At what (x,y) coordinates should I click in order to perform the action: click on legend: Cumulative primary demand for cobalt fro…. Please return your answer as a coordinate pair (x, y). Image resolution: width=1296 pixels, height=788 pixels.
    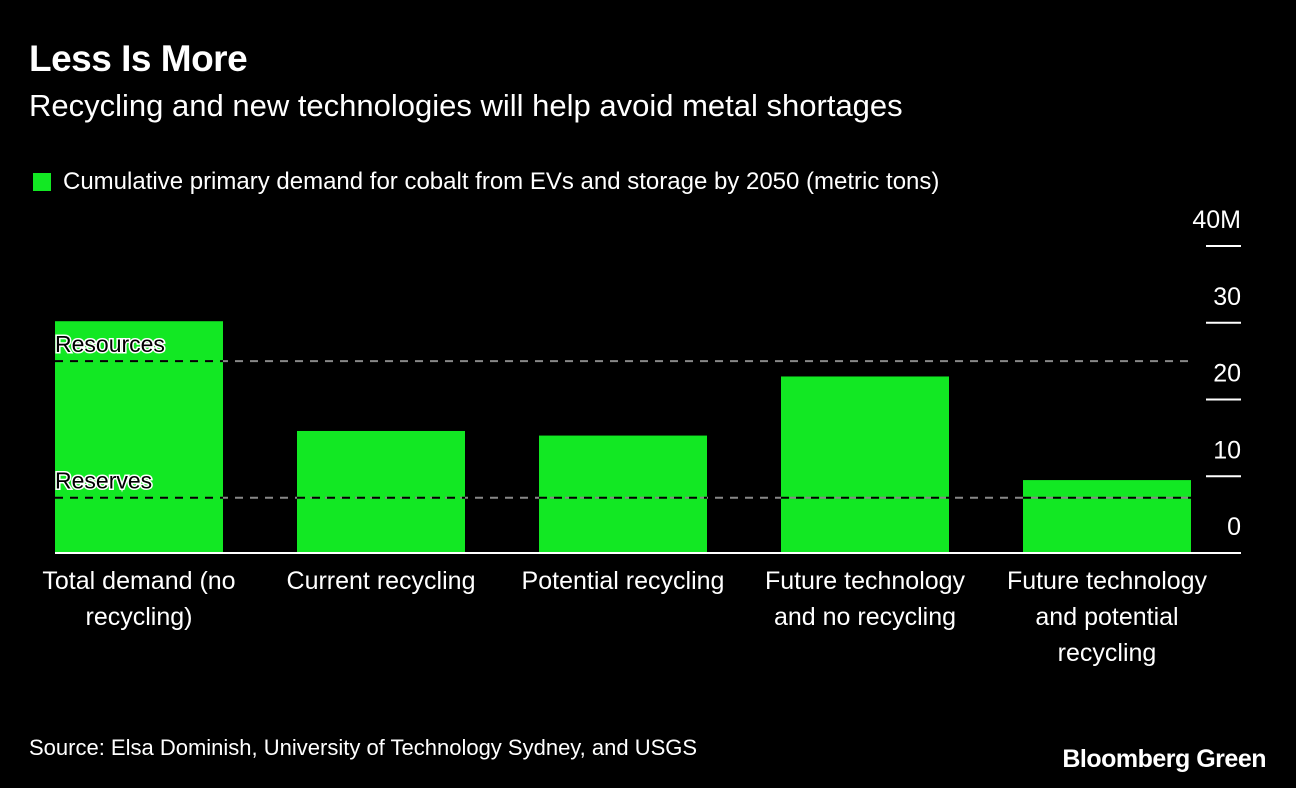
    Looking at the image, I should click on (486, 182).